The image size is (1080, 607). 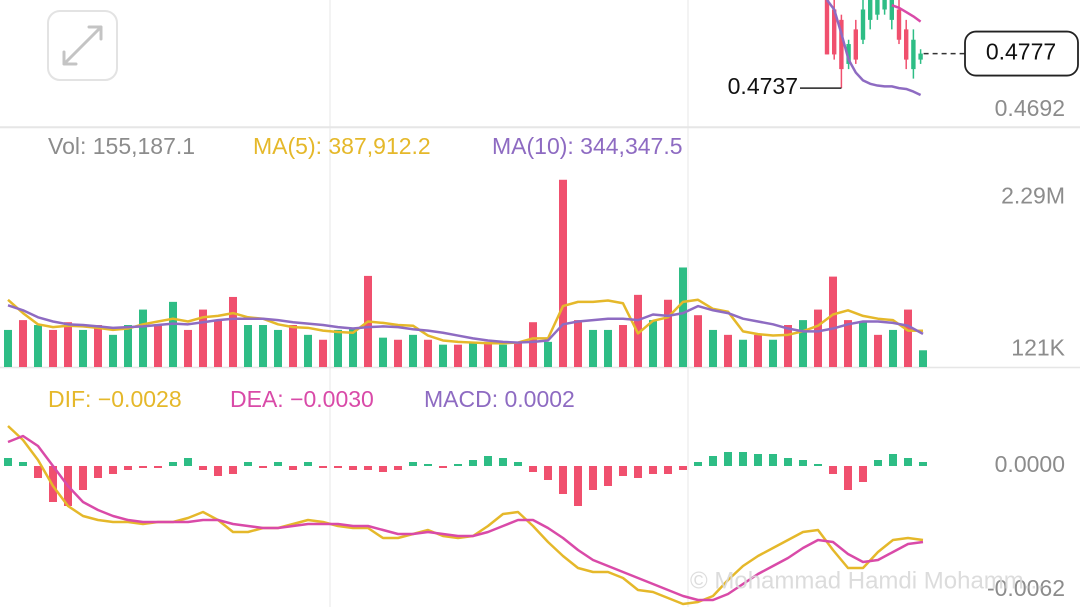 What do you see at coordinates (342, 146) in the screenshot?
I see `legend-entry: MA(5): 387,912.2` at bounding box center [342, 146].